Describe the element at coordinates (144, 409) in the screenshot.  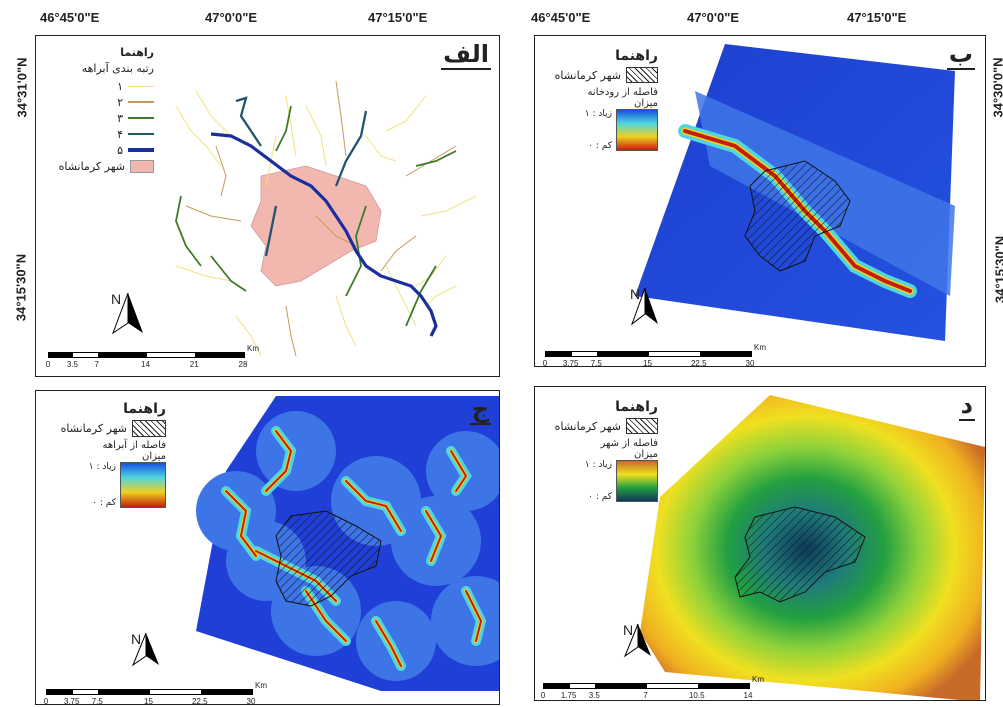
I see `legend-title: راهنما` at that location.